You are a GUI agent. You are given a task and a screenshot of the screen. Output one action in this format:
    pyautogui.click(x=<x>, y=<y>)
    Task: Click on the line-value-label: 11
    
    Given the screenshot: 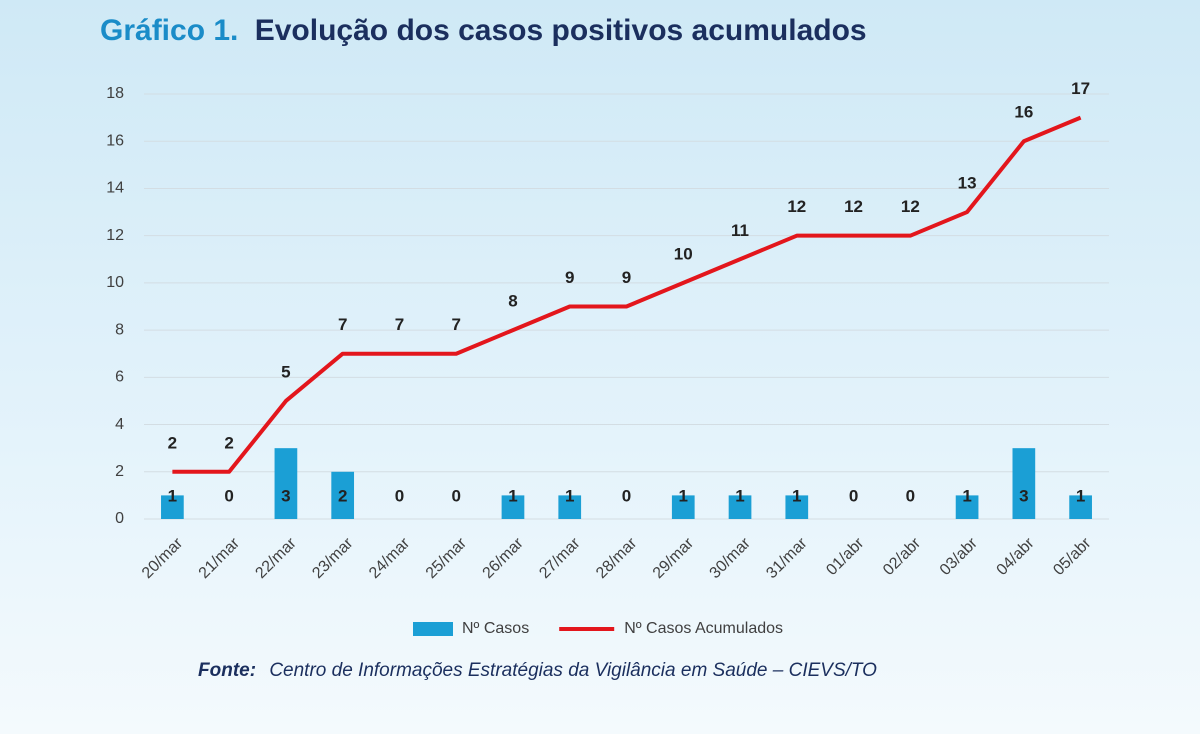 What is the action you would take?
    pyautogui.click(x=740, y=230)
    